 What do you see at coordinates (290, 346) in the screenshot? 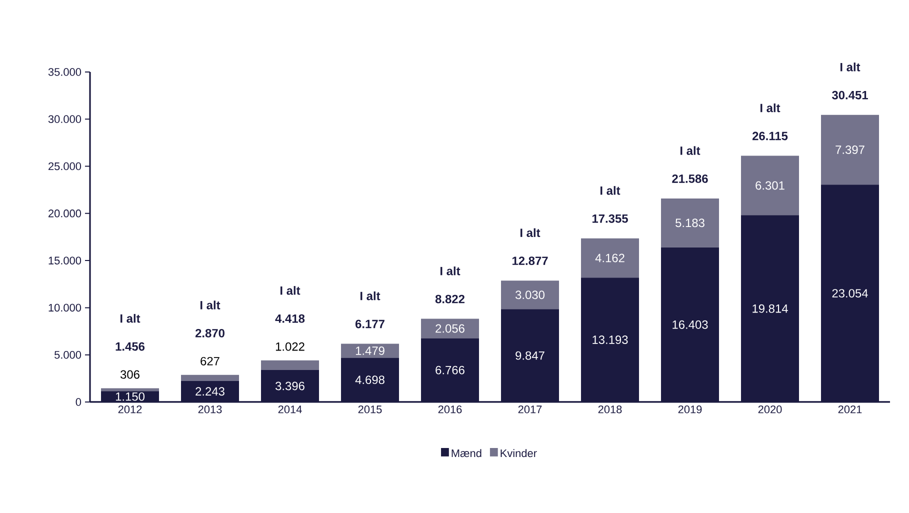
I see `data-label: 1.022` at bounding box center [290, 346].